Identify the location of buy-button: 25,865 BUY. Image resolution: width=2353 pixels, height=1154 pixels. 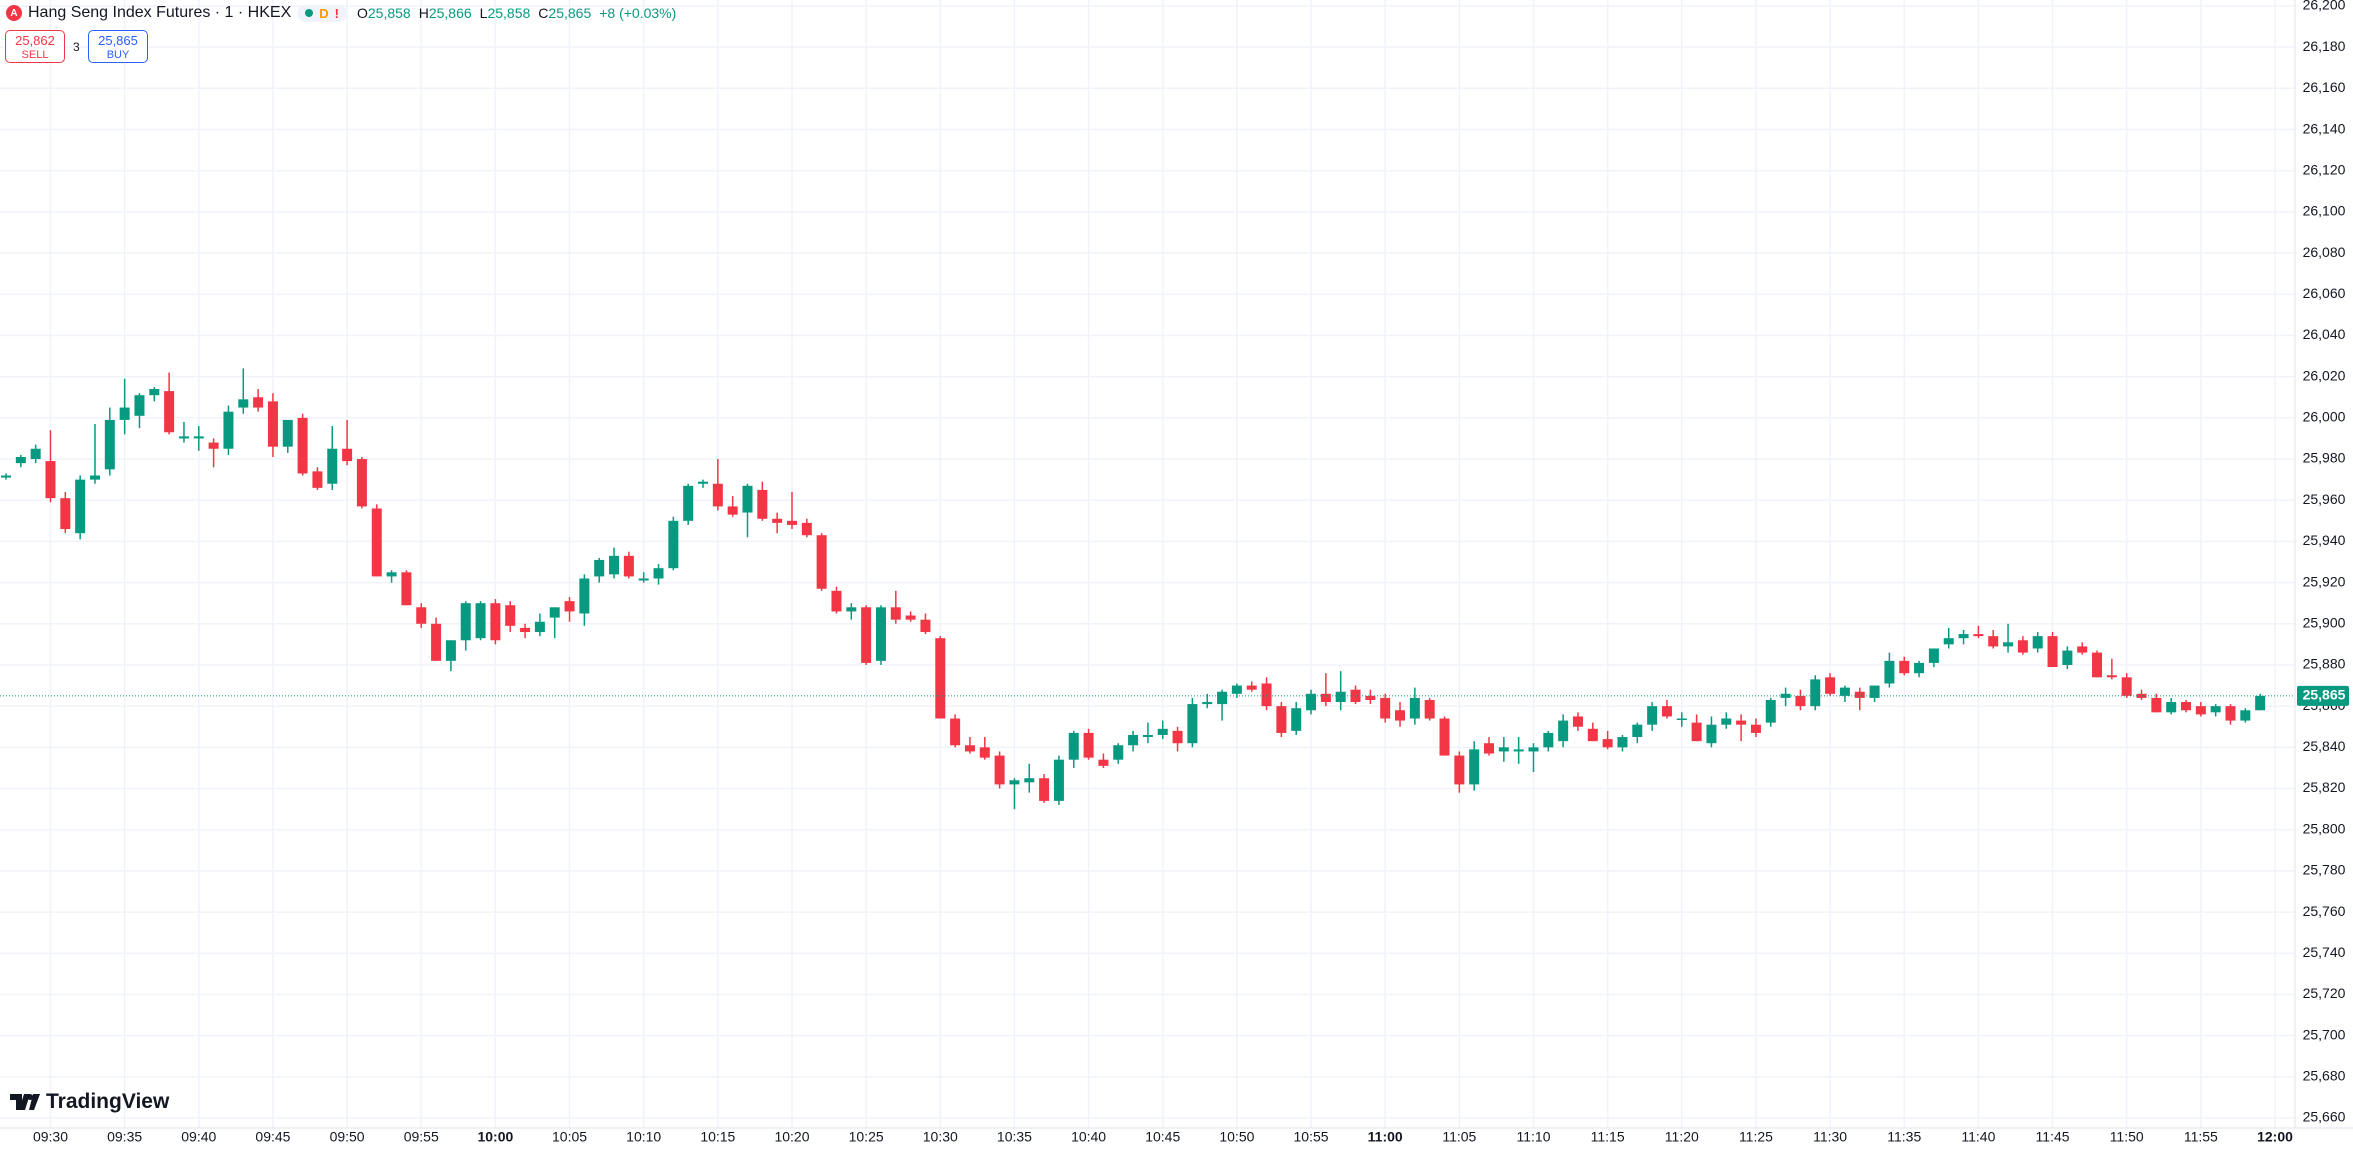
(118, 46).